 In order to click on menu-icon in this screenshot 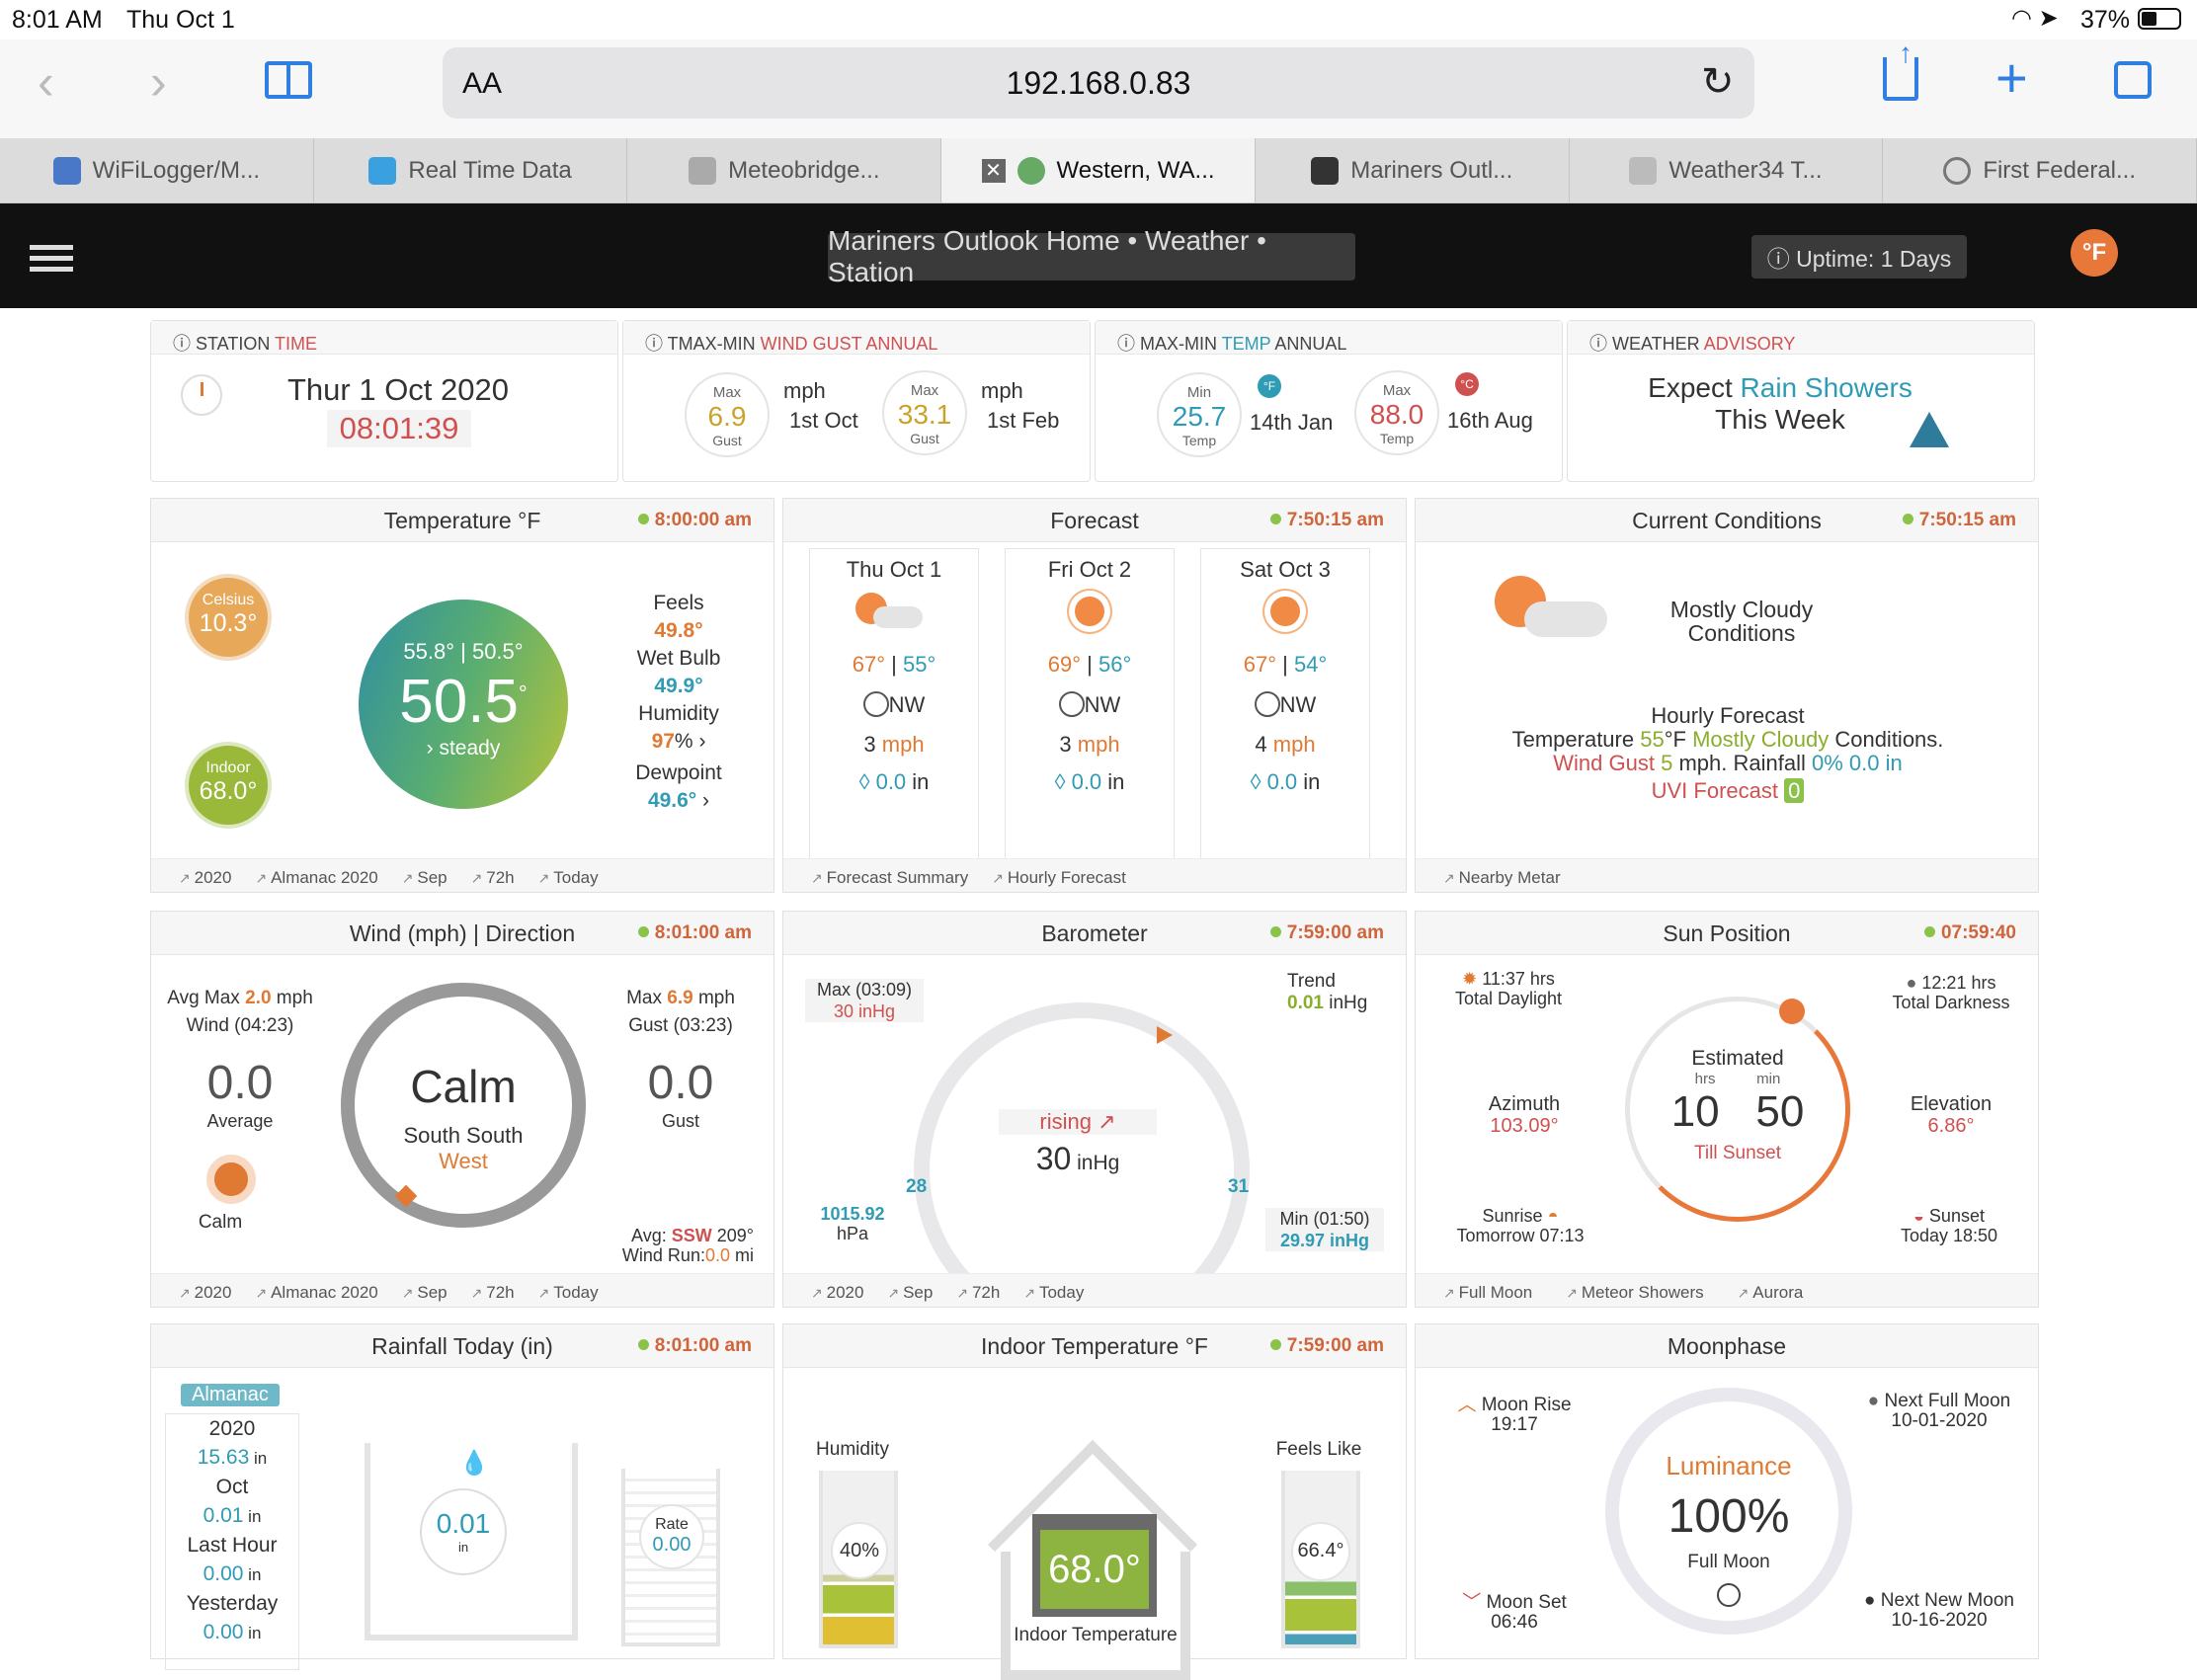, I will do `click(51, 247)`.